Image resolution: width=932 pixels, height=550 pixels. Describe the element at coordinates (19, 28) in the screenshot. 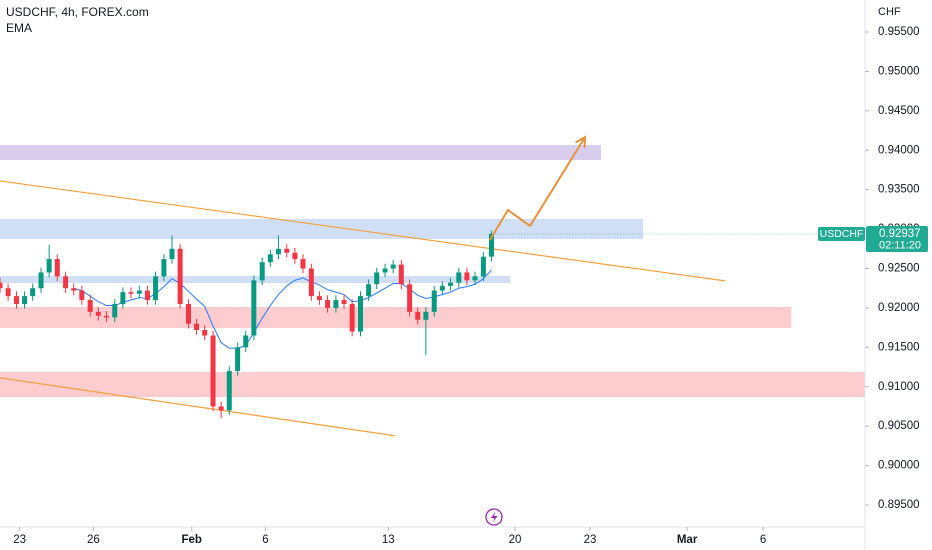

I see `indicator-label: EMA` at that location.